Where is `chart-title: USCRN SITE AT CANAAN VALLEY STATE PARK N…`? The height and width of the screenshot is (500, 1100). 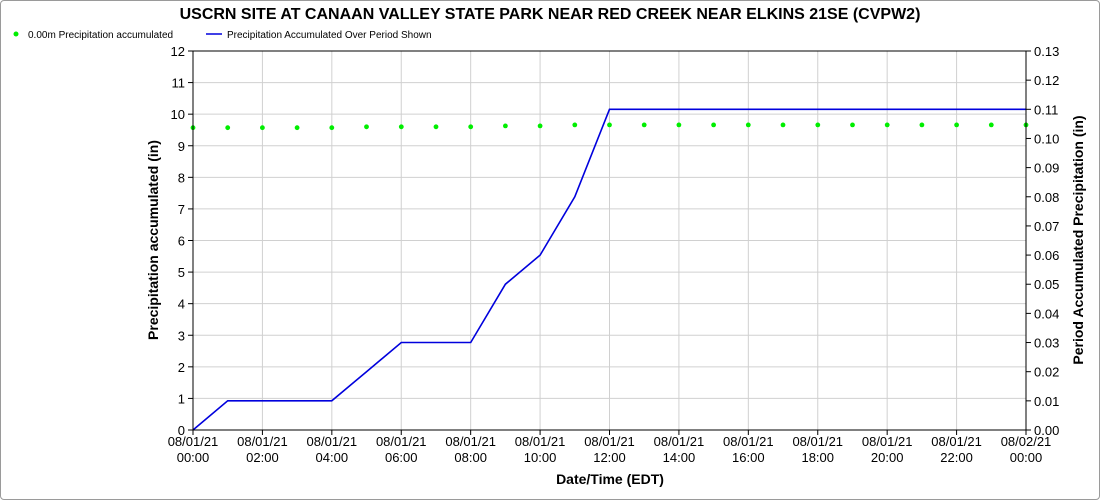
chart-title: USCRN SITE AT CANAAN VALLEY STATE PARK N… is located at coordinates (550, 14).